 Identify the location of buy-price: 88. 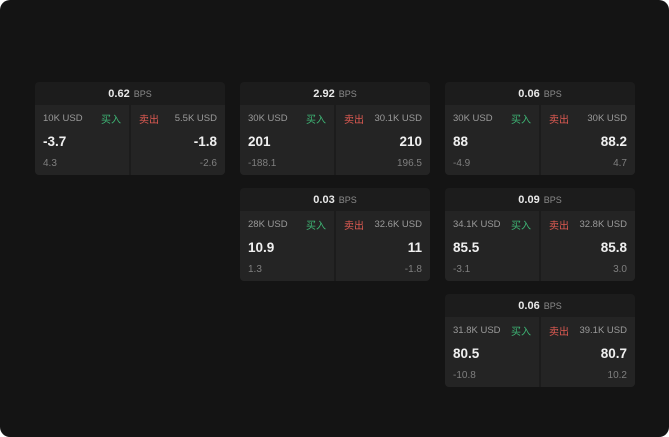
(461, 142).